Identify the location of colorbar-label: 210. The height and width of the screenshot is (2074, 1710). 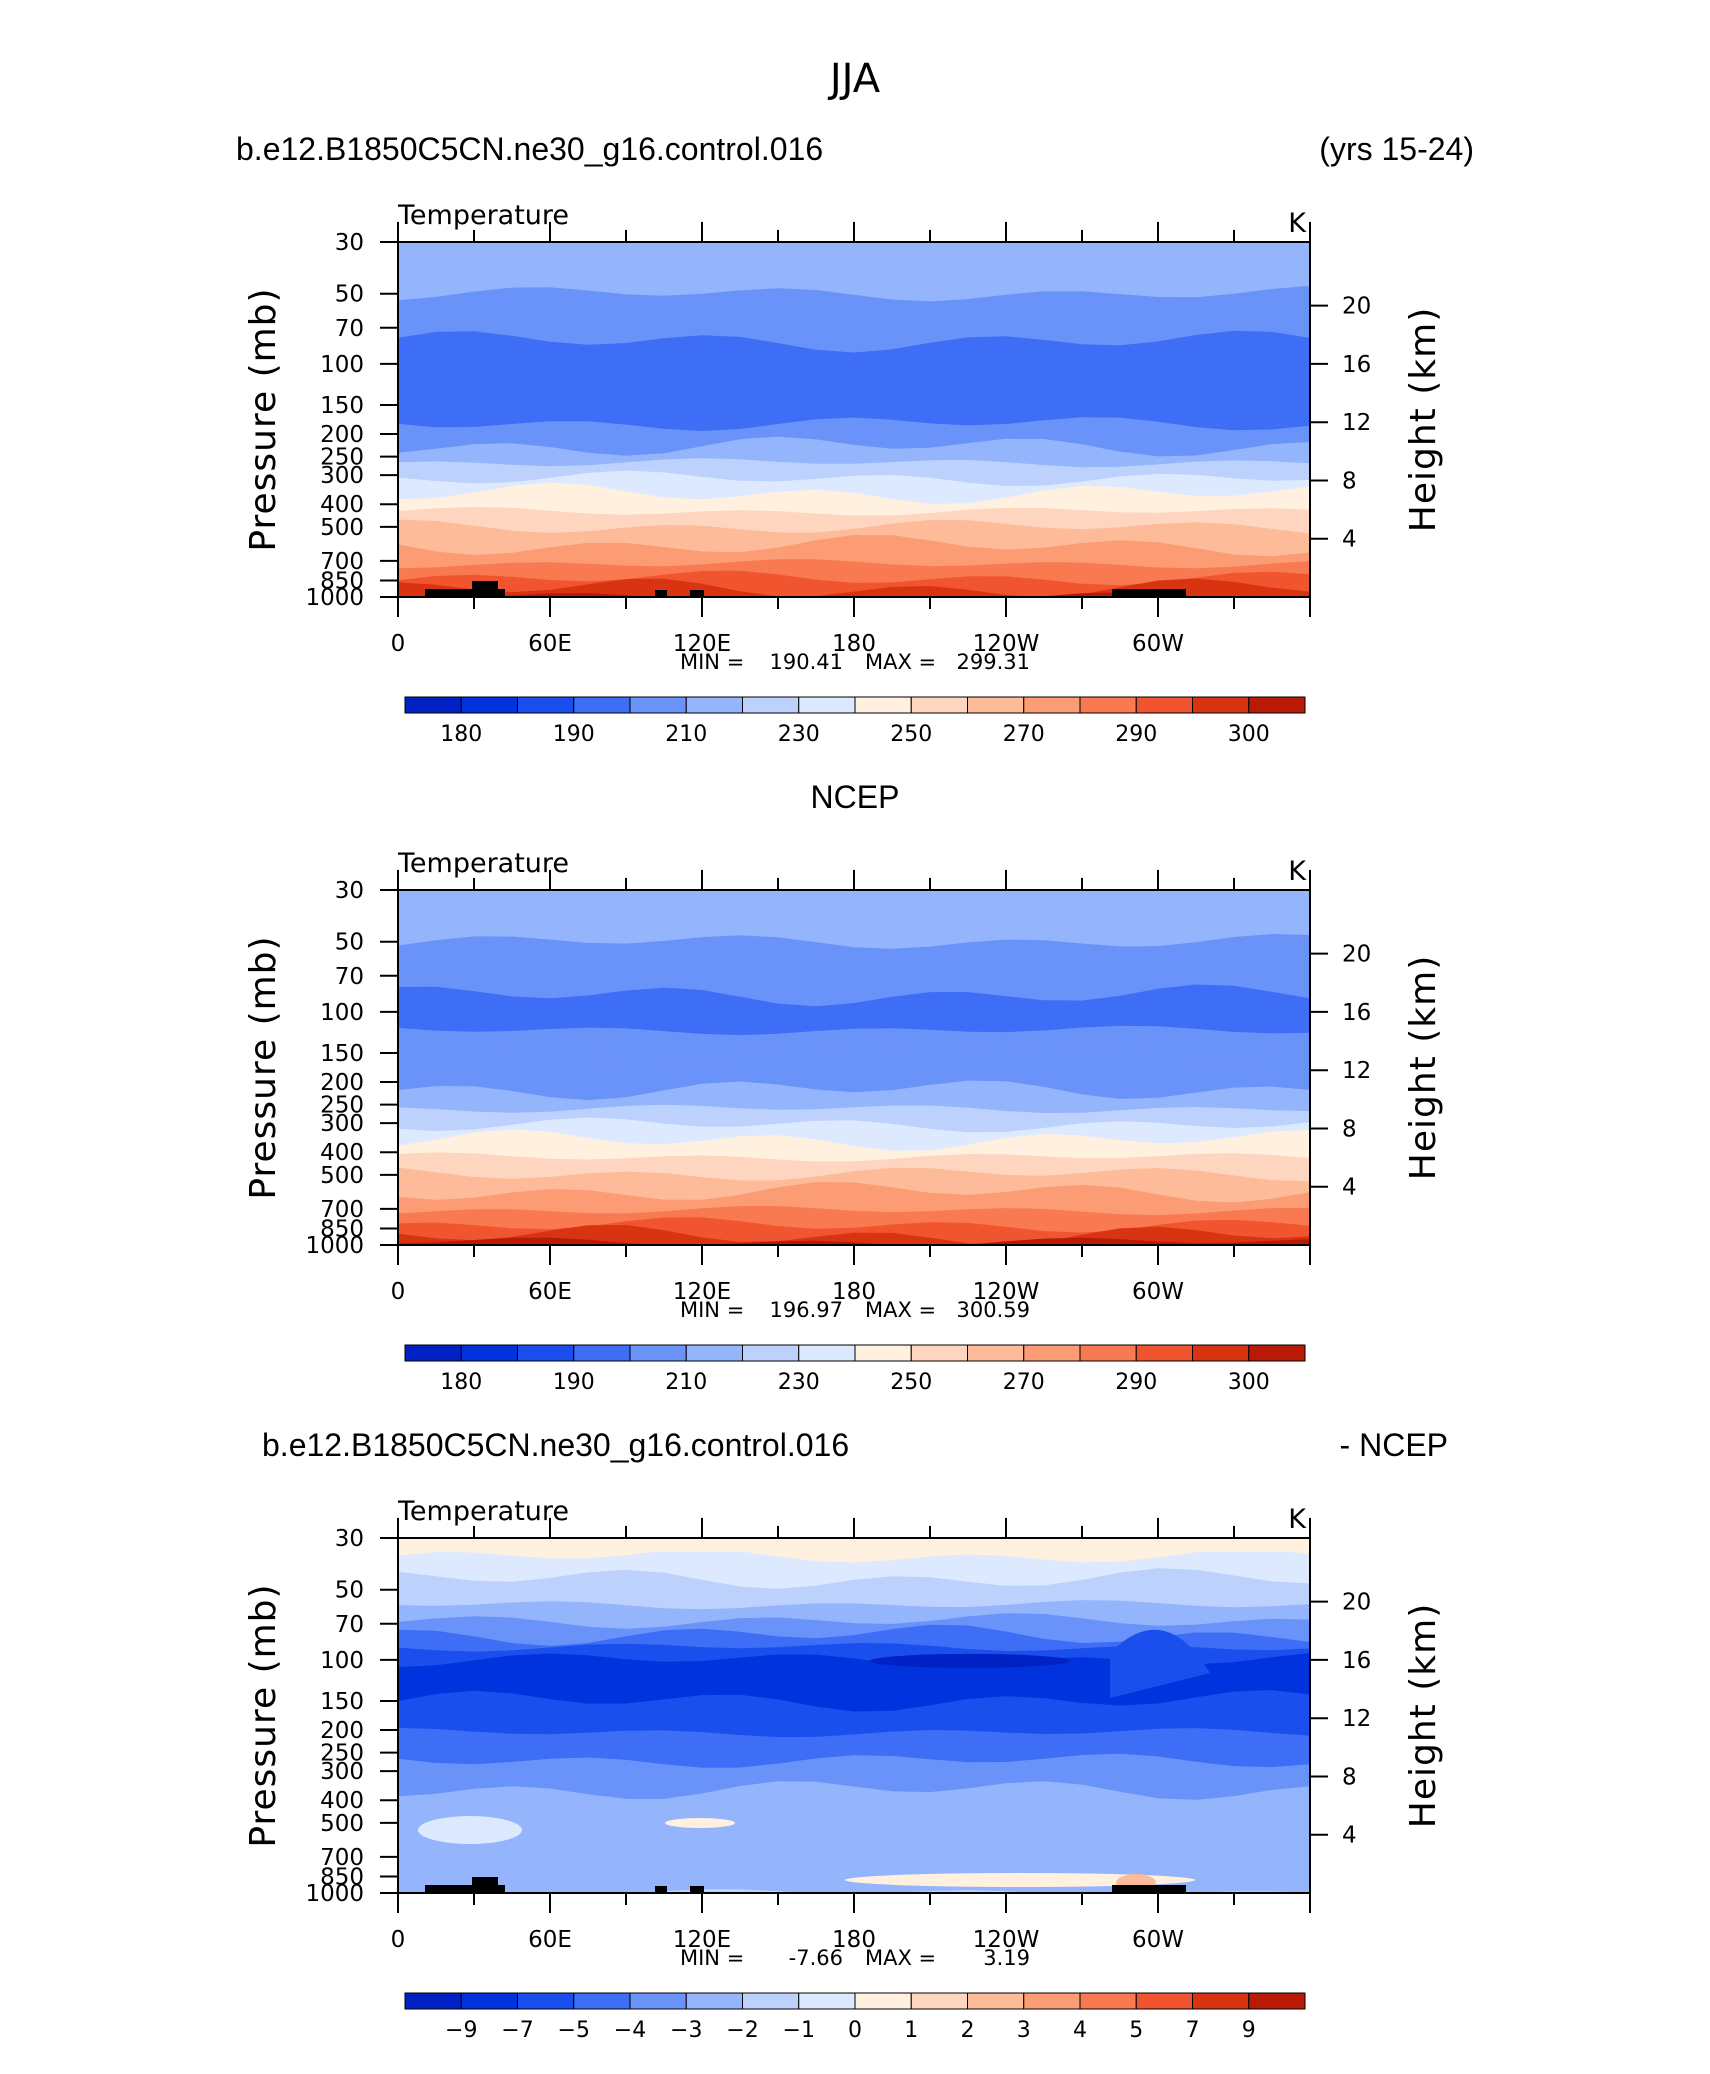
(686, 1382).